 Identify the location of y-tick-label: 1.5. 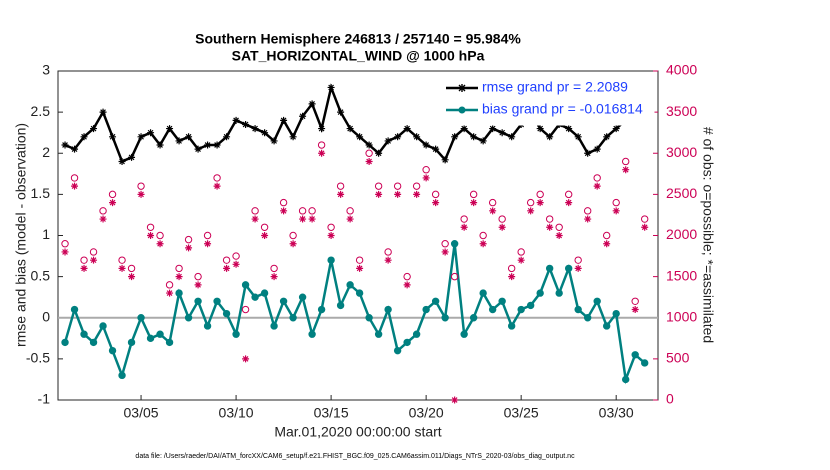
(41, 193).